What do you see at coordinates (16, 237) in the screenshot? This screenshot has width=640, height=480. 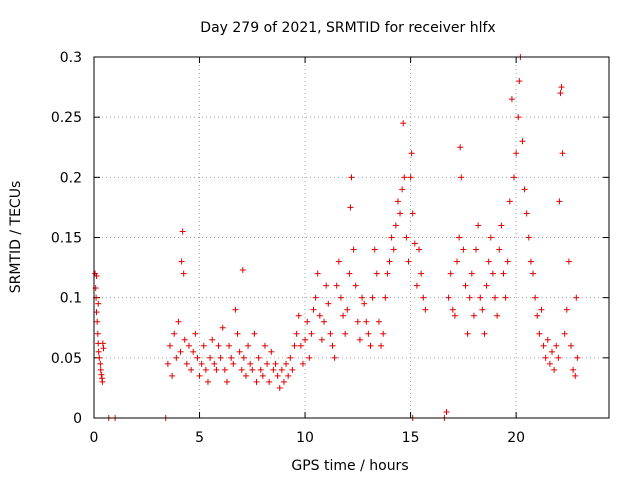 I see `y-axis-title: SRMTID / TECUs` at bounding box center [16, 237].